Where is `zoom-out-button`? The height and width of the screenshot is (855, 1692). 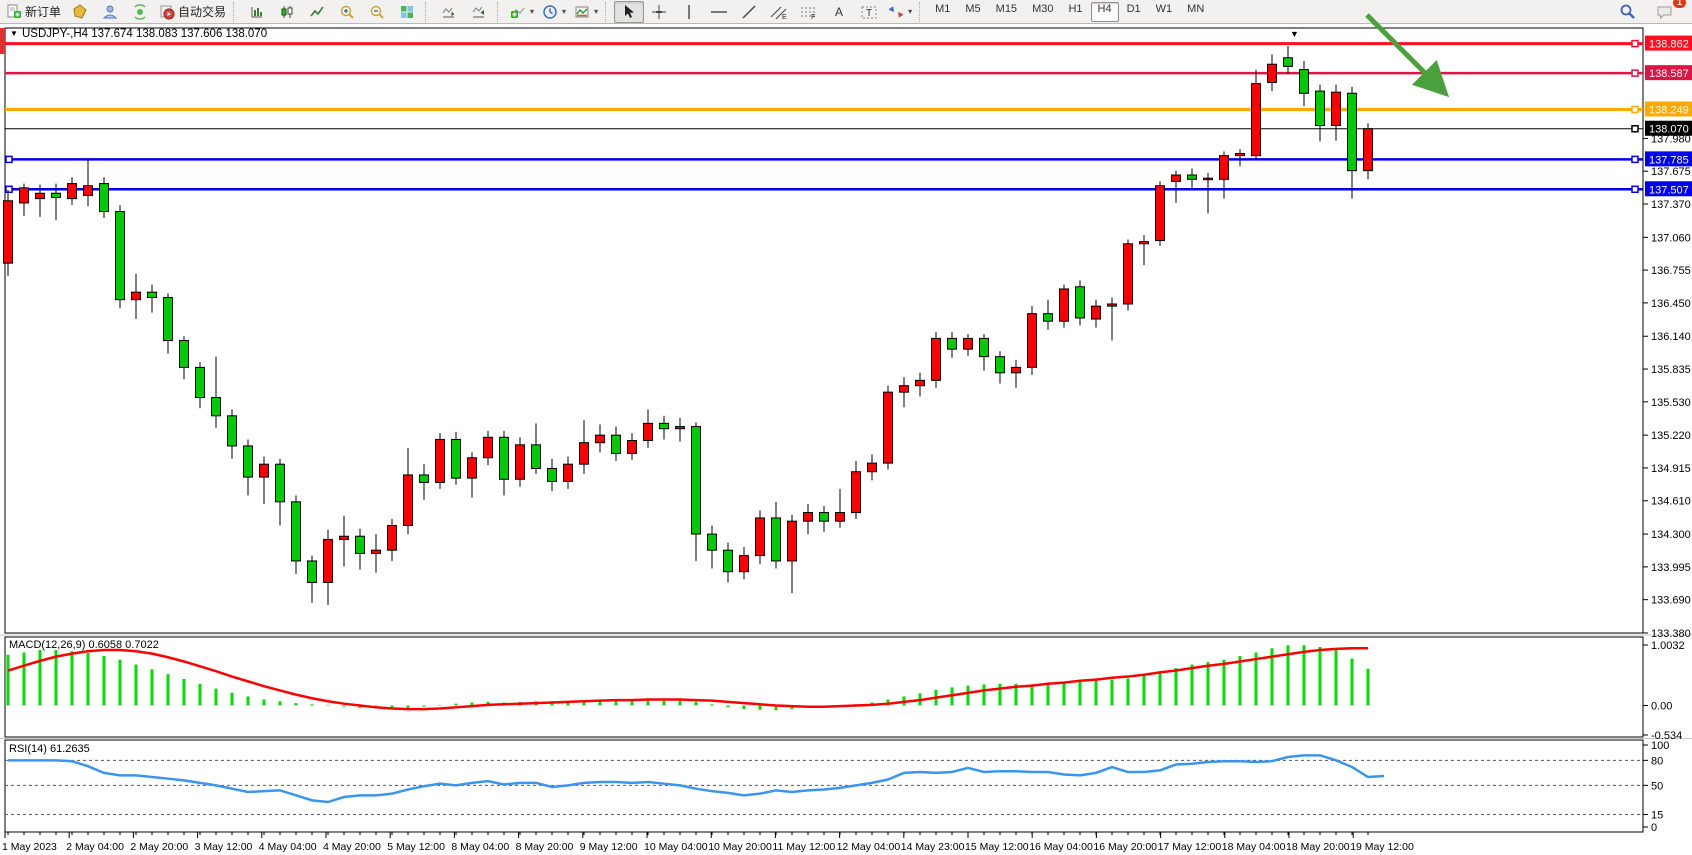 zoom-out-button is located at coordinates (377, 12).